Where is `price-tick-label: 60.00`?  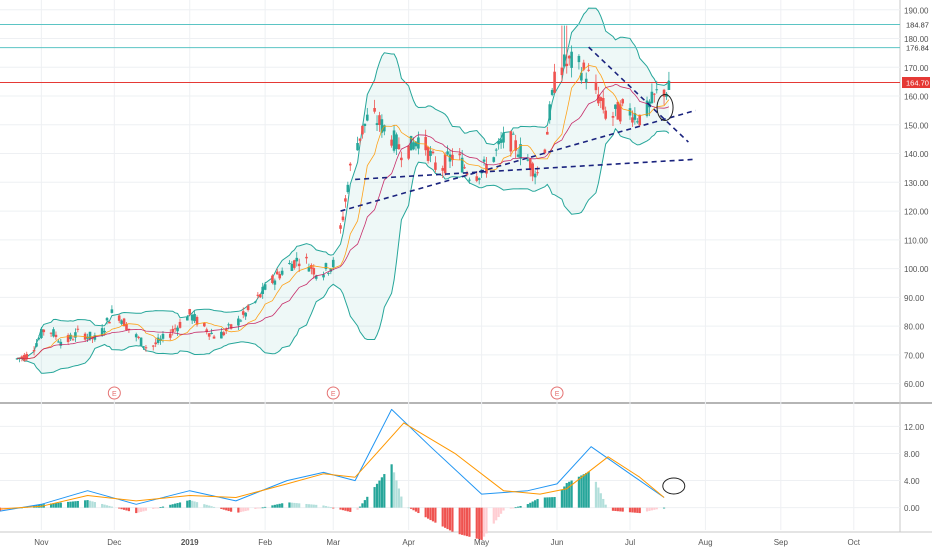
price-tick-label: 60.00 is located at coordinates (914, 384).